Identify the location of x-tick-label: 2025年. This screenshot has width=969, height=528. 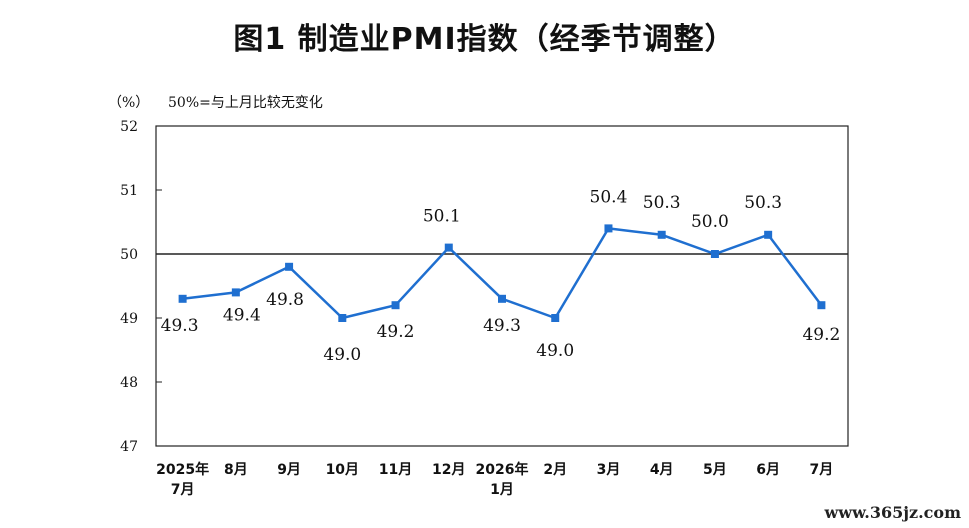
(182, 469).